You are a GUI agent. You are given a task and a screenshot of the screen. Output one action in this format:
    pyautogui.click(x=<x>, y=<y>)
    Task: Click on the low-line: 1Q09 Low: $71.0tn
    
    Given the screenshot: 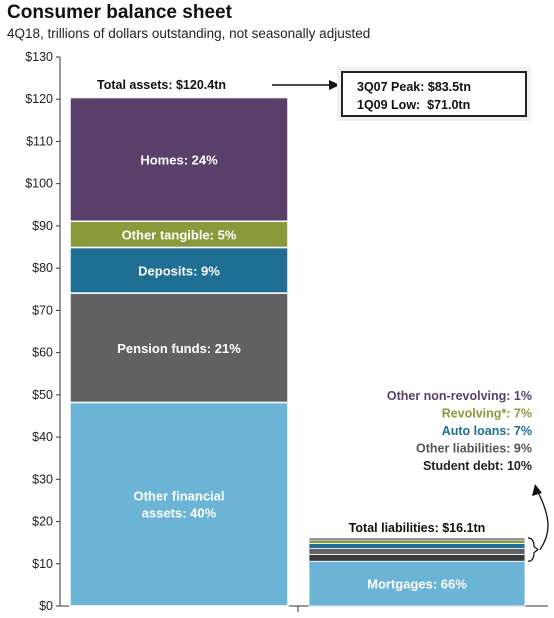 What is the action you would take?
    pyautogui.click(x=414, y=105)
    